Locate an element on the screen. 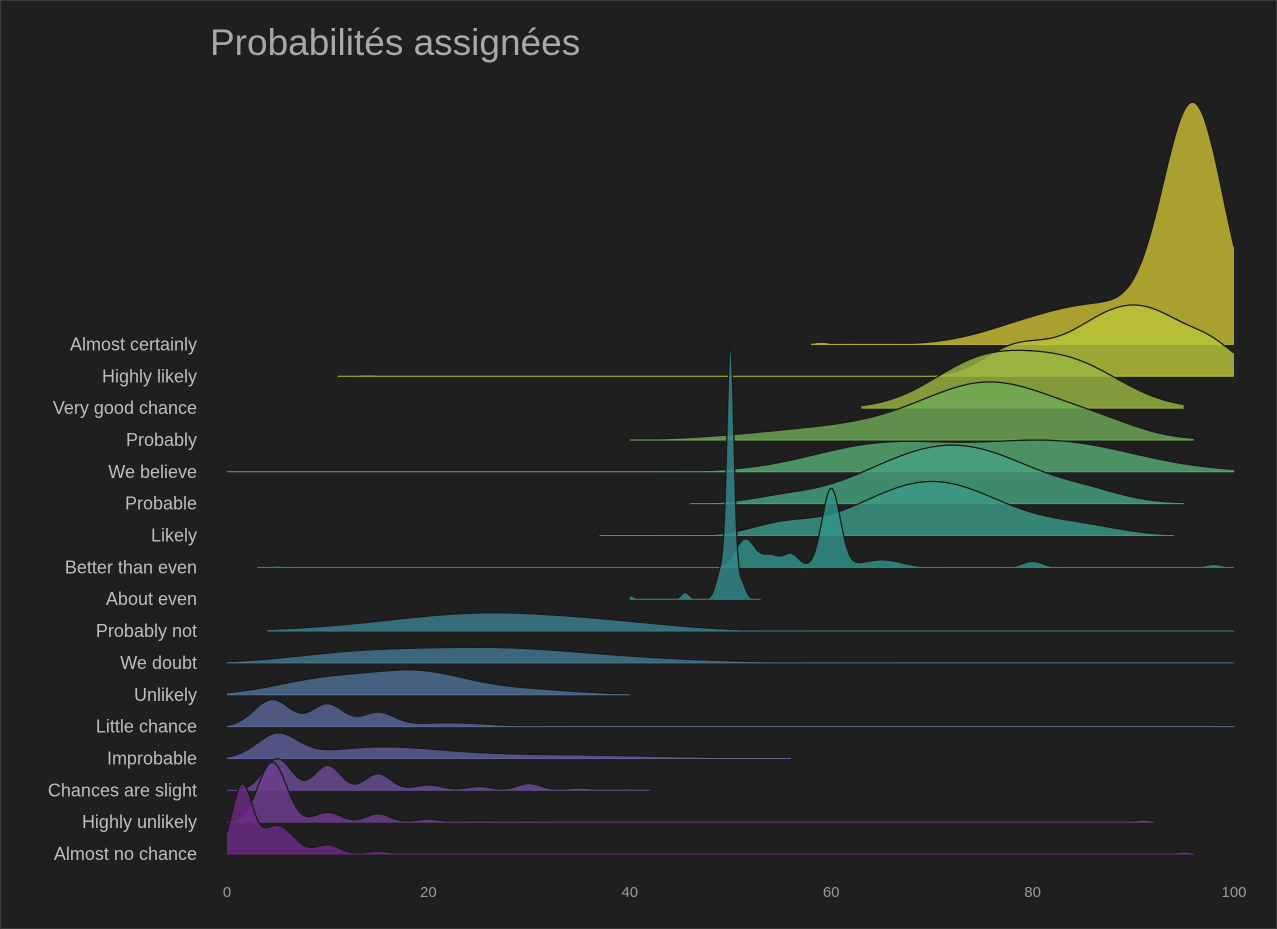 The width and height of the screenshot is (1277, 929). category-label: Improbable is located at coordinates (152, 758).